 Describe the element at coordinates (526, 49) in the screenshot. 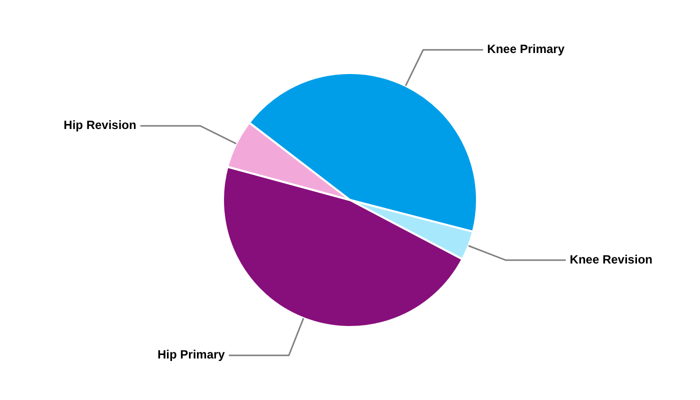

I see `slice-label: Knee Primary` at that location.